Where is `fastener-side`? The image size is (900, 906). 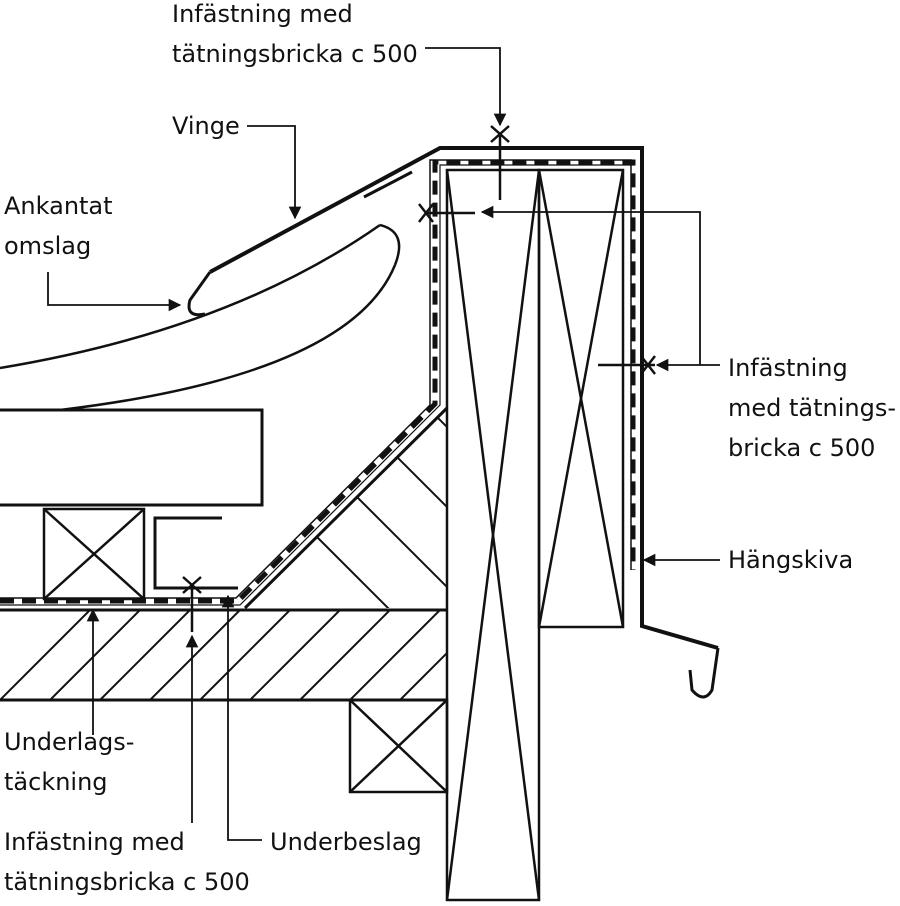 fastener-side is located at coordinates (446, 213).